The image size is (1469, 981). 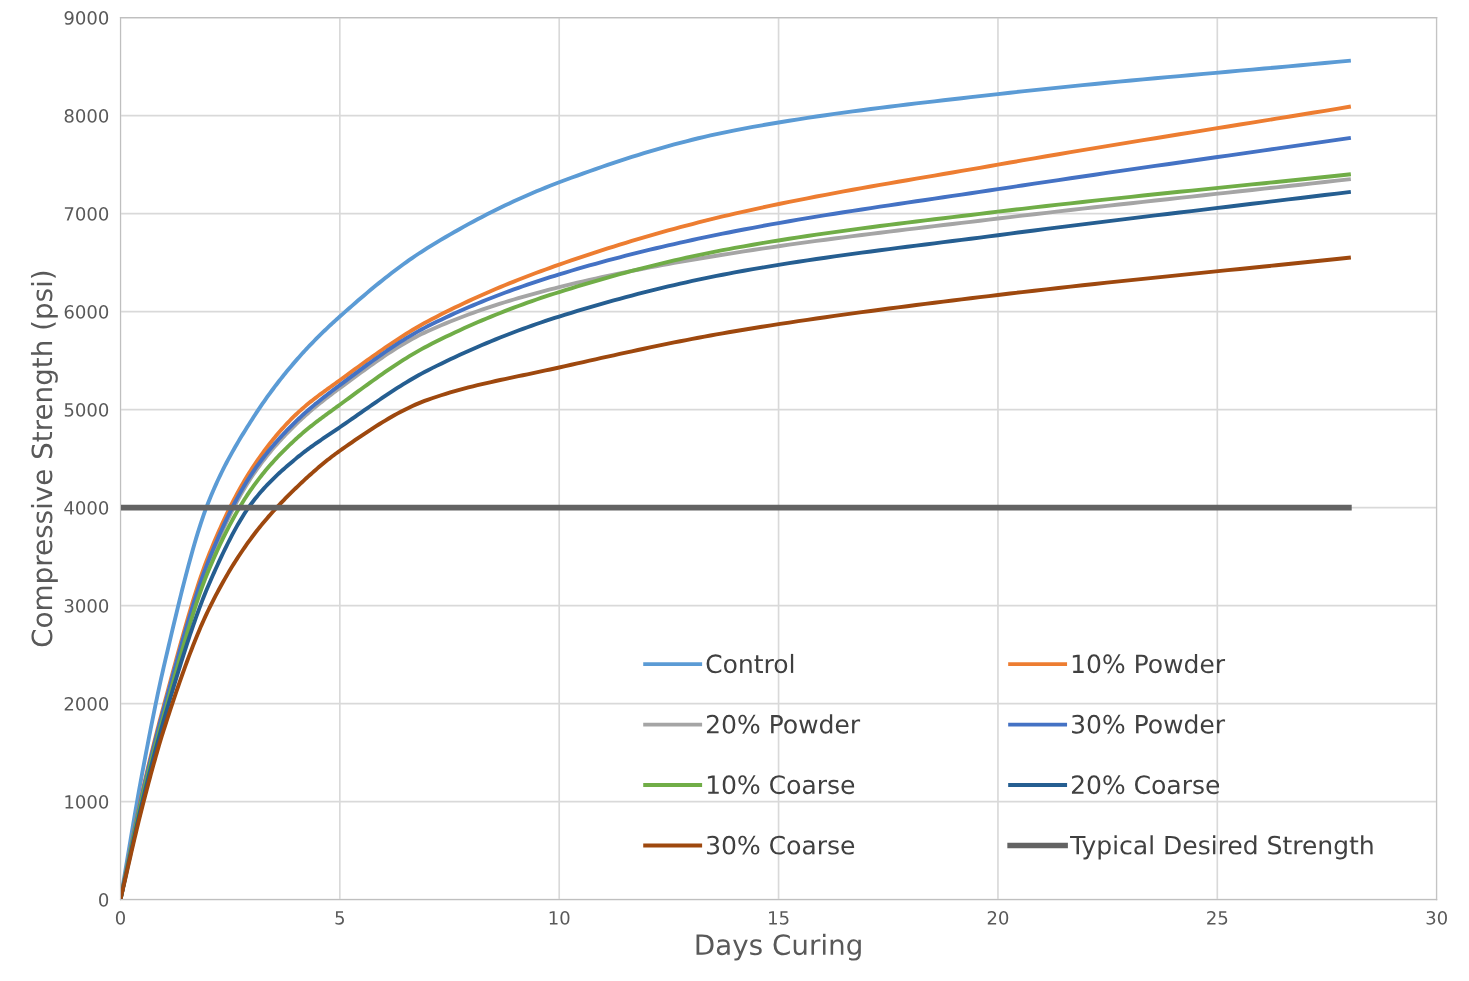 I want to click on y-tick-label: 6000, so click(x=86, y=312).